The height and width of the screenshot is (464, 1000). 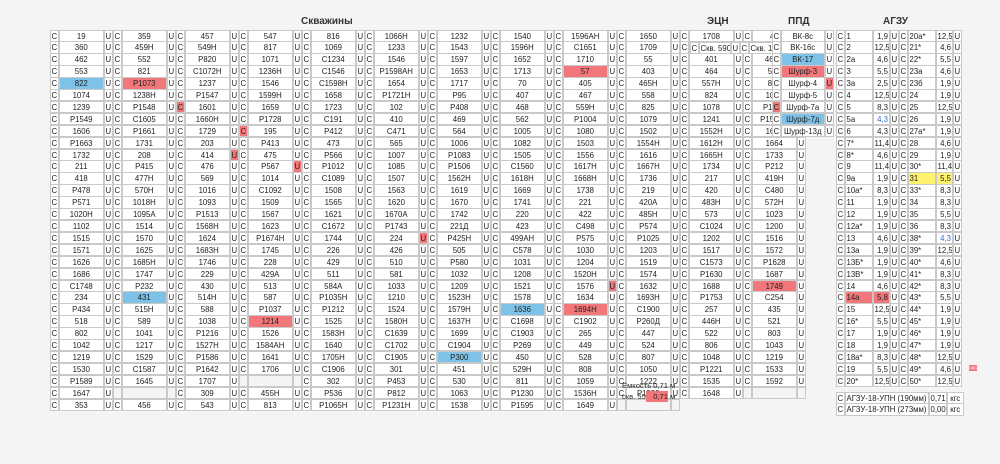 What do you see at coordinates (396, 321) in the screenshot?
I see `well-id-cell: 1580Н` at bounding box center [396, 321].